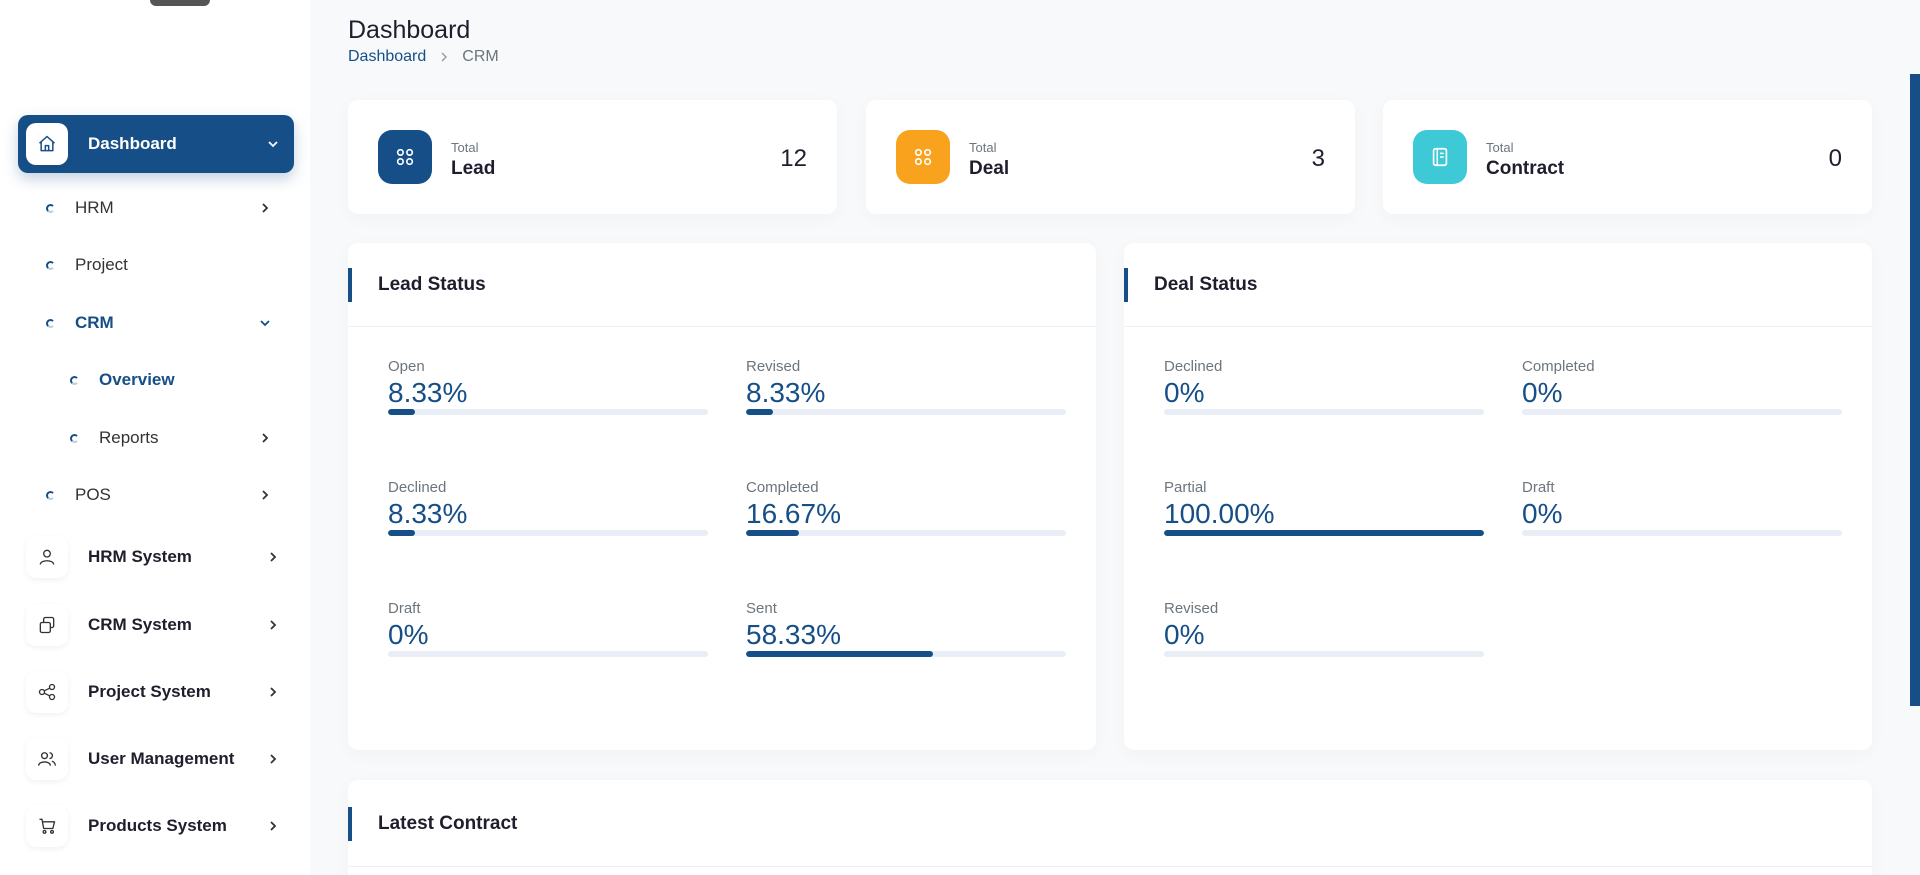 This screenshot has width=1920, height=875. Describe the element at coordinates (178, 438) in the screenshot. I see `sidebar-item-reports: Reports` at that location.